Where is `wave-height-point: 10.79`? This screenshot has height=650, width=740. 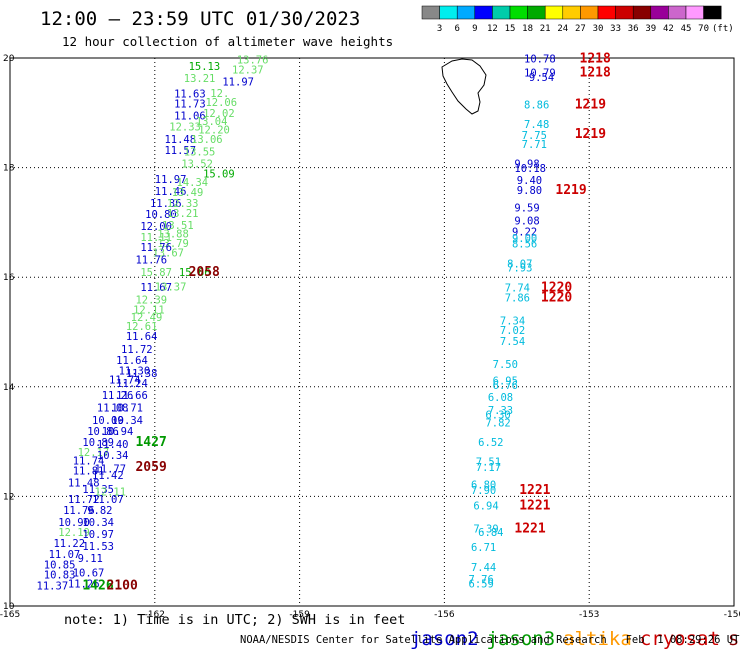 wave-height-point: 10.79 is located at coordinates (540, 74).